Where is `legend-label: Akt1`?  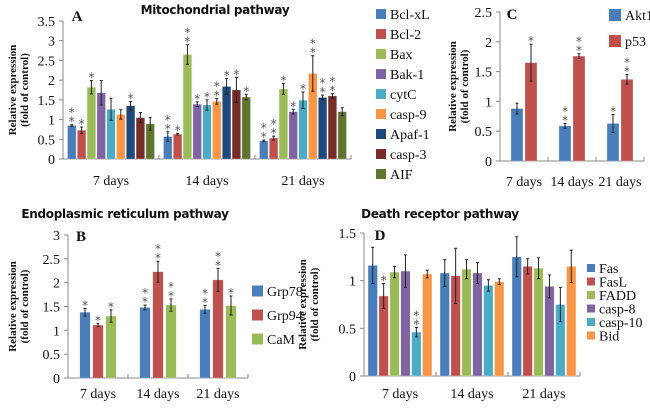
legend-label: Akt1 is located at coordinates (637, 16).